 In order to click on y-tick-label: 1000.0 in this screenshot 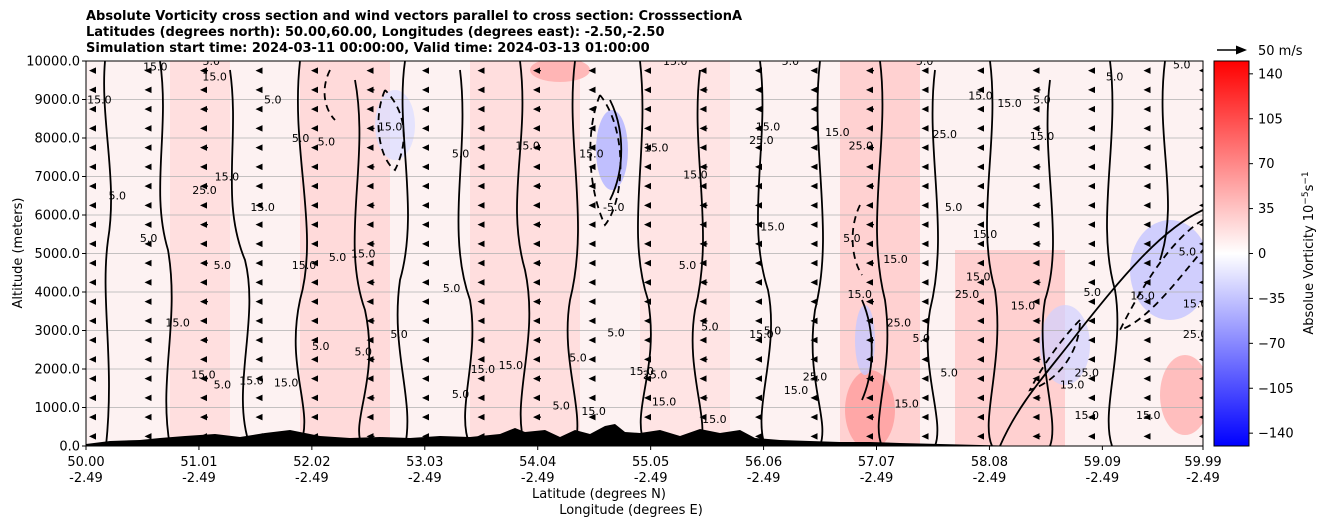, I will do `click(58, 408)`.